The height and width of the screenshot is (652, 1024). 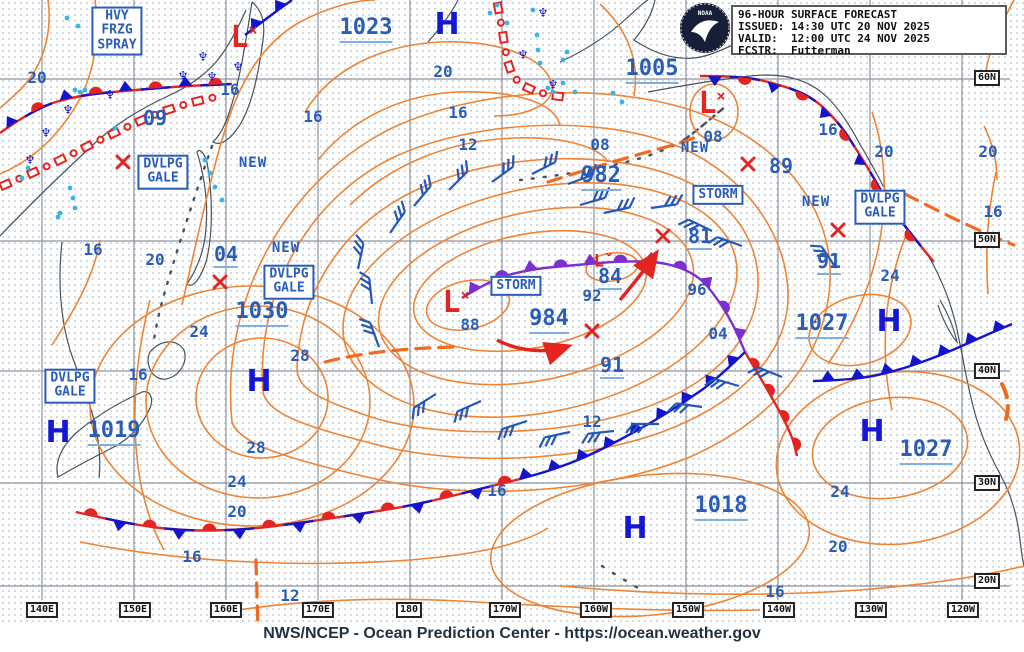 I want to click on devel-front-circle, so click(x=500, y=22).